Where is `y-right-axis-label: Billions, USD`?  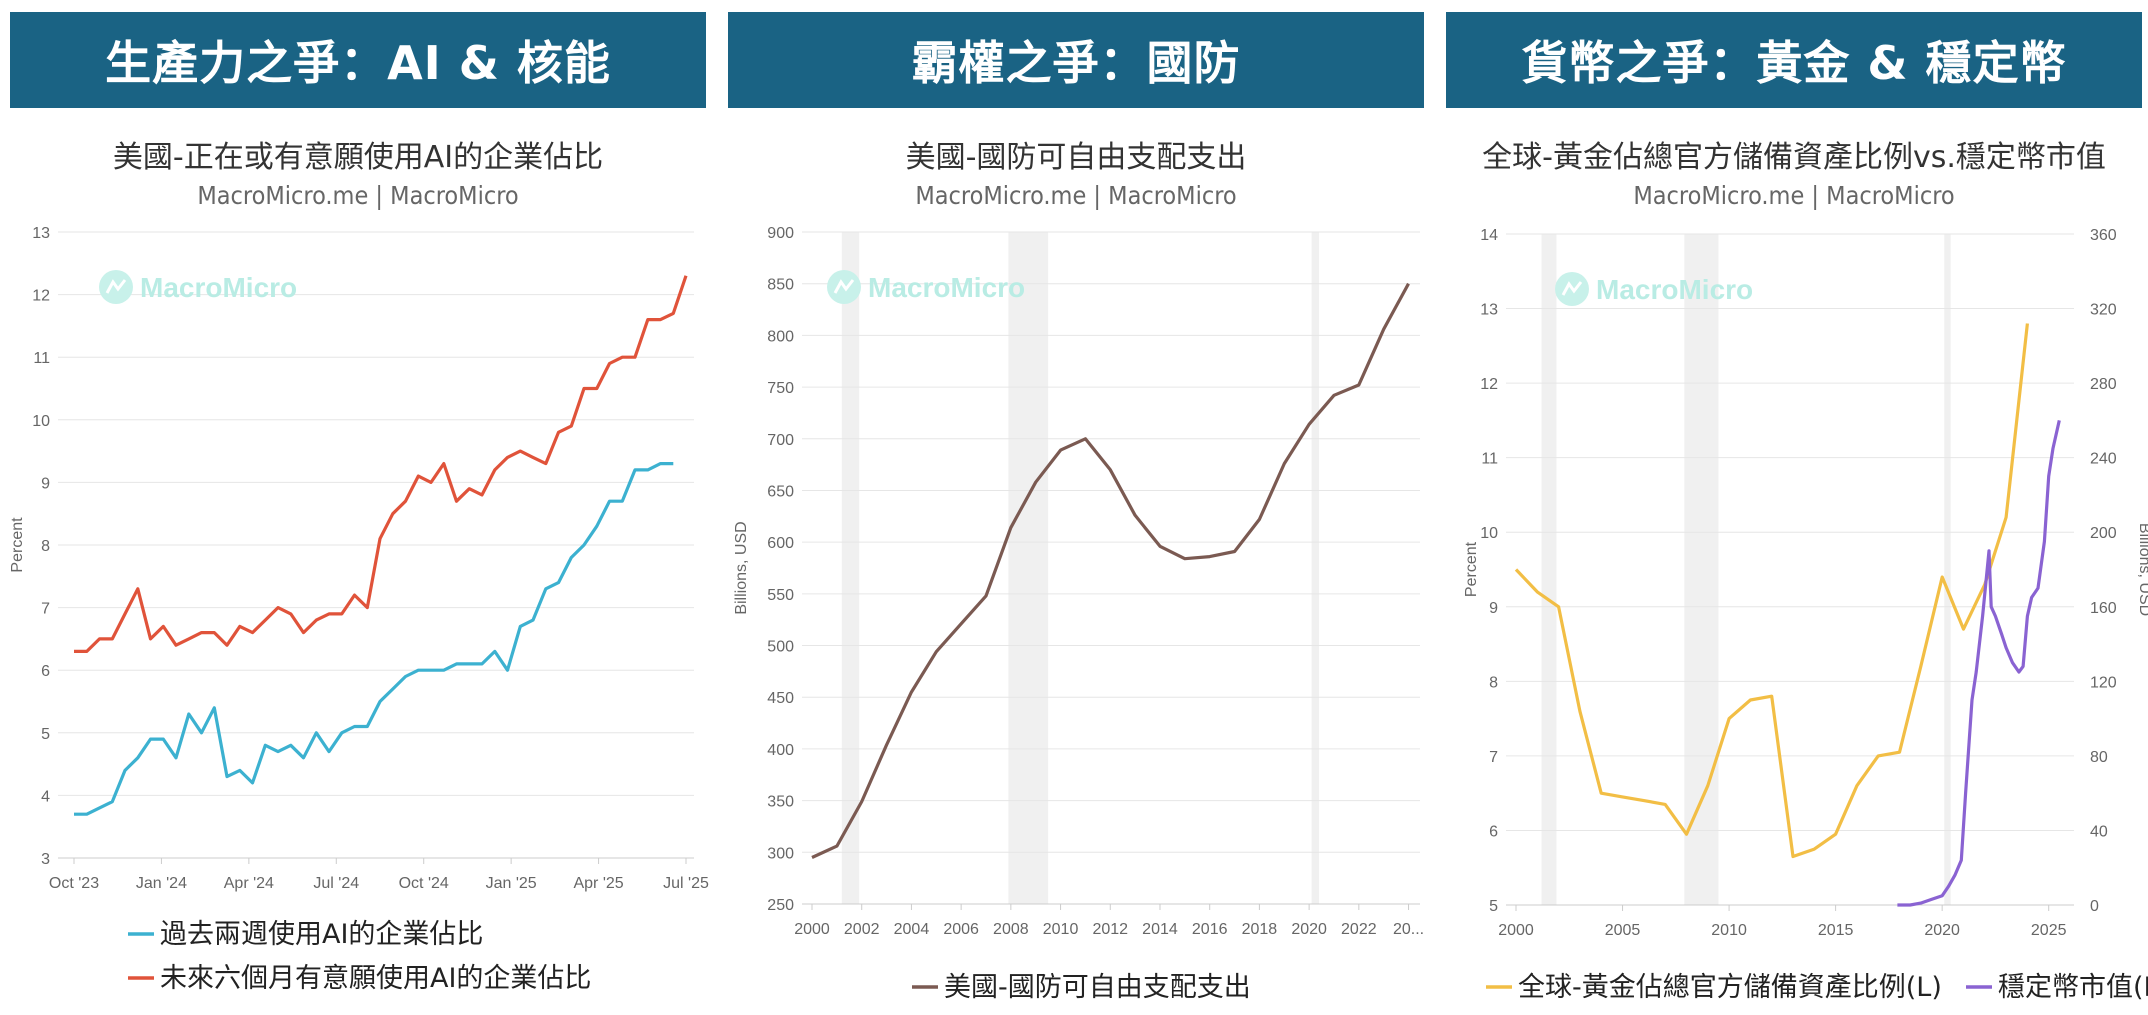 y-right-axis-label: Billions, USD is located at coordinates (2142, 569).